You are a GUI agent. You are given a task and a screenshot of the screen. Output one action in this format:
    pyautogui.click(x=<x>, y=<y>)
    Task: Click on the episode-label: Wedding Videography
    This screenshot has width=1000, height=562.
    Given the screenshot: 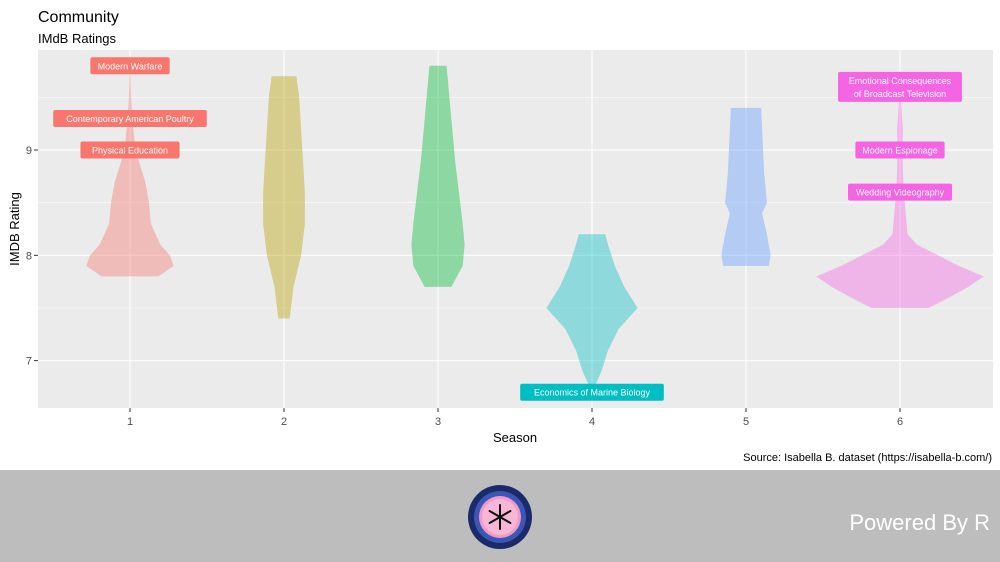 What is the action you would take?
    pyautogui.click(x=900, y=192)
    